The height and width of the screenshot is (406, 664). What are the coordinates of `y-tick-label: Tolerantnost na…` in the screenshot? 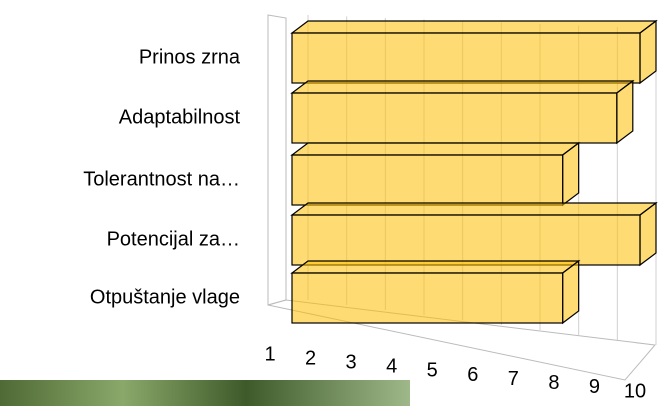 It's located at (161, 179).